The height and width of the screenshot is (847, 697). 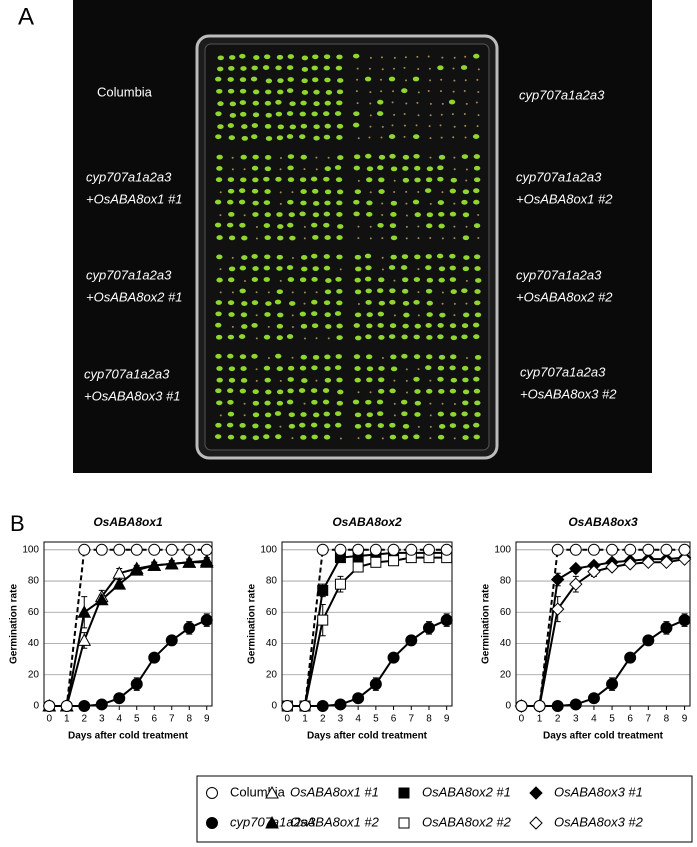 I want to click on x-tick-label: 5, so click(x=137, y=719).